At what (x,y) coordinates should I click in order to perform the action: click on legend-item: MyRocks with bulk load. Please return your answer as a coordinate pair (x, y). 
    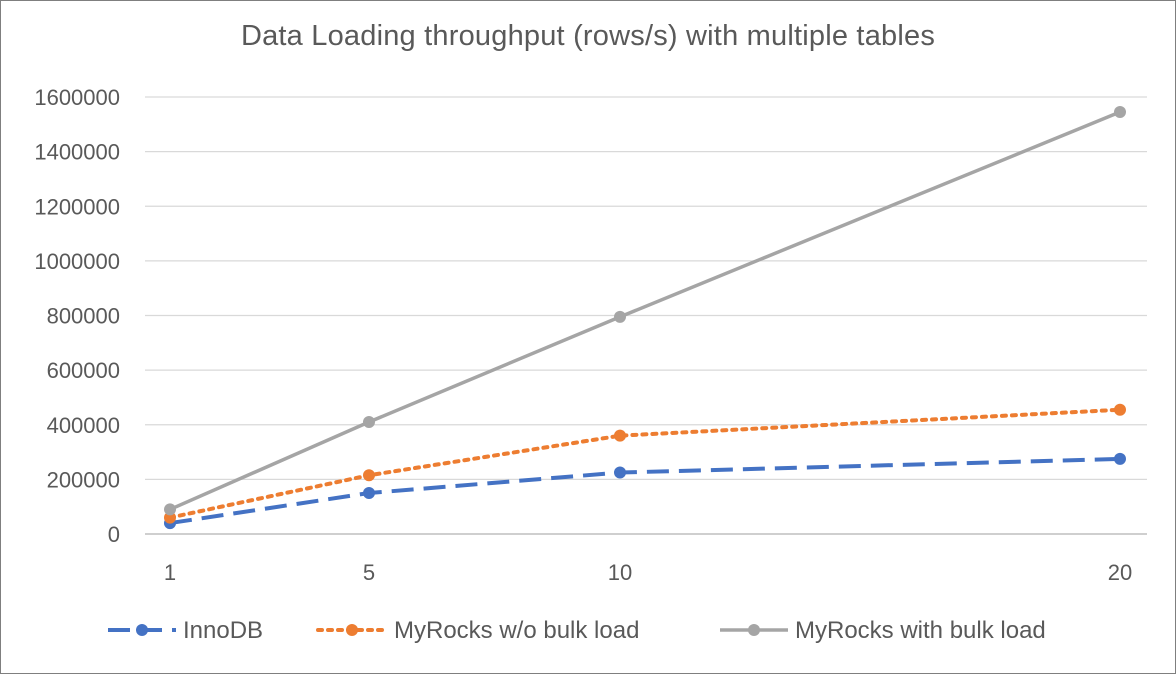
    Looking at the image, I should click on (883, 630).